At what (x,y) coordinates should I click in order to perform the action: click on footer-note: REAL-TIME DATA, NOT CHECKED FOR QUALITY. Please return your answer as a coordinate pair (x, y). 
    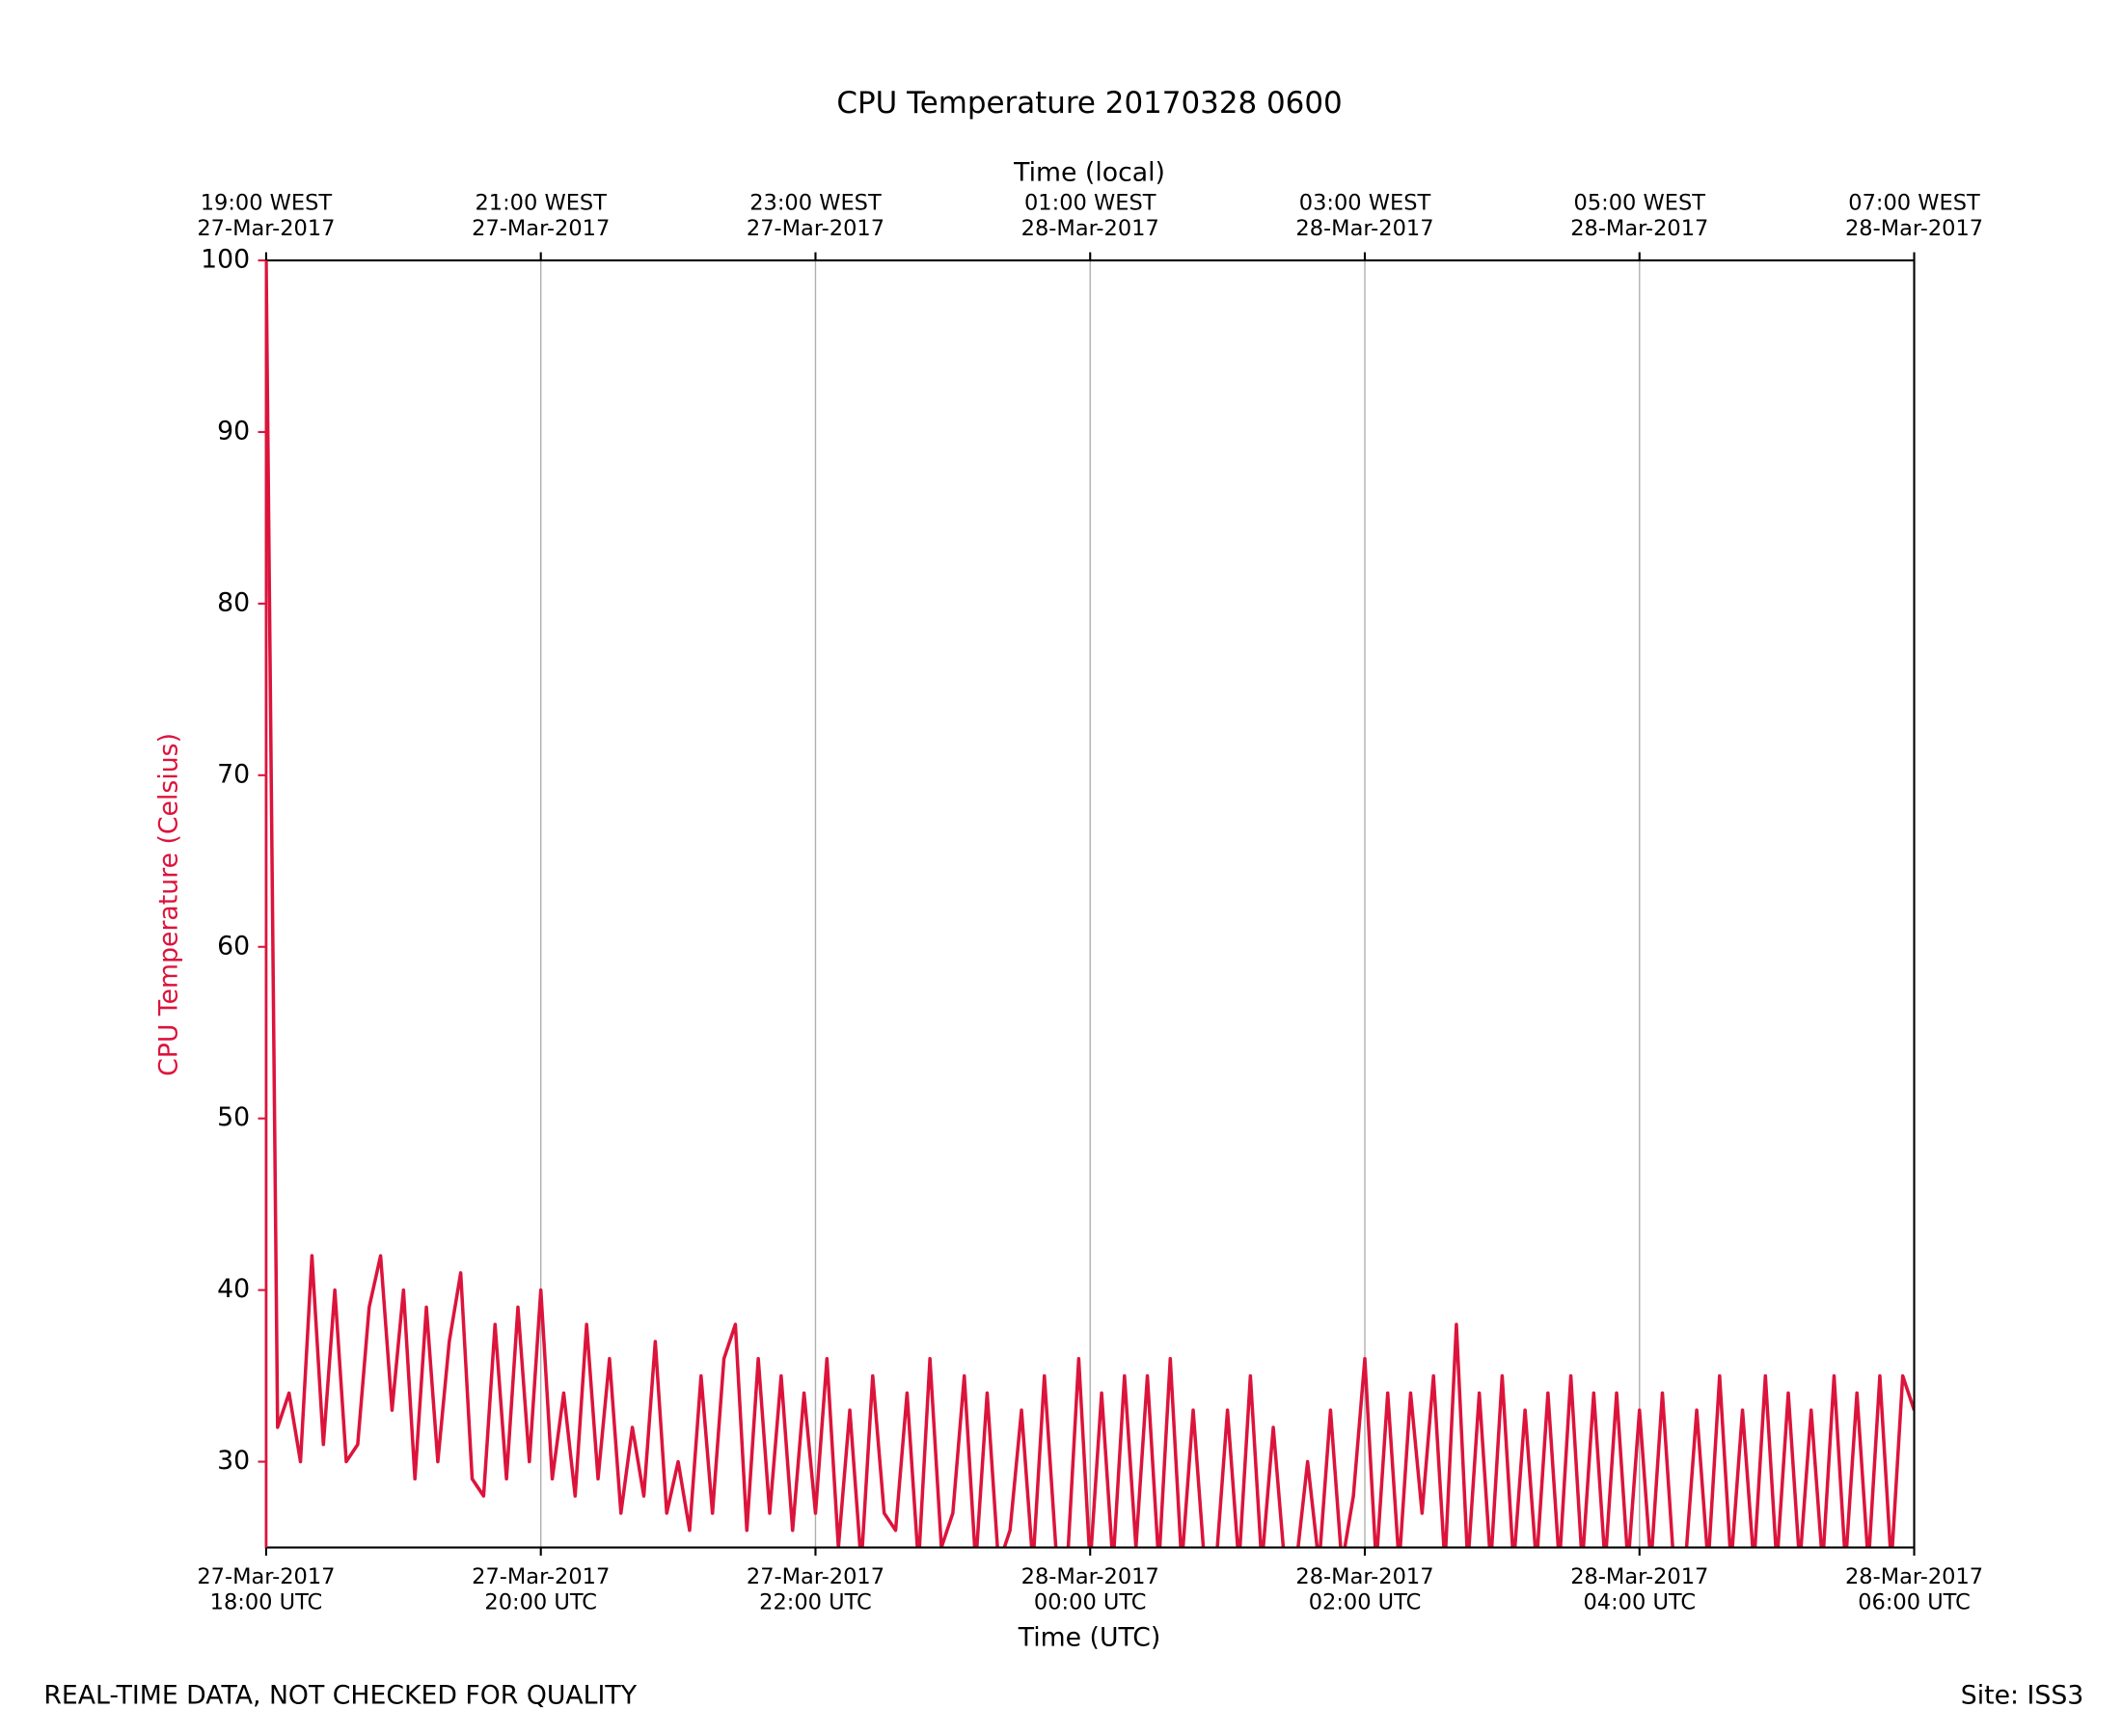
    Looking at the image, I should click on (340, 1696).